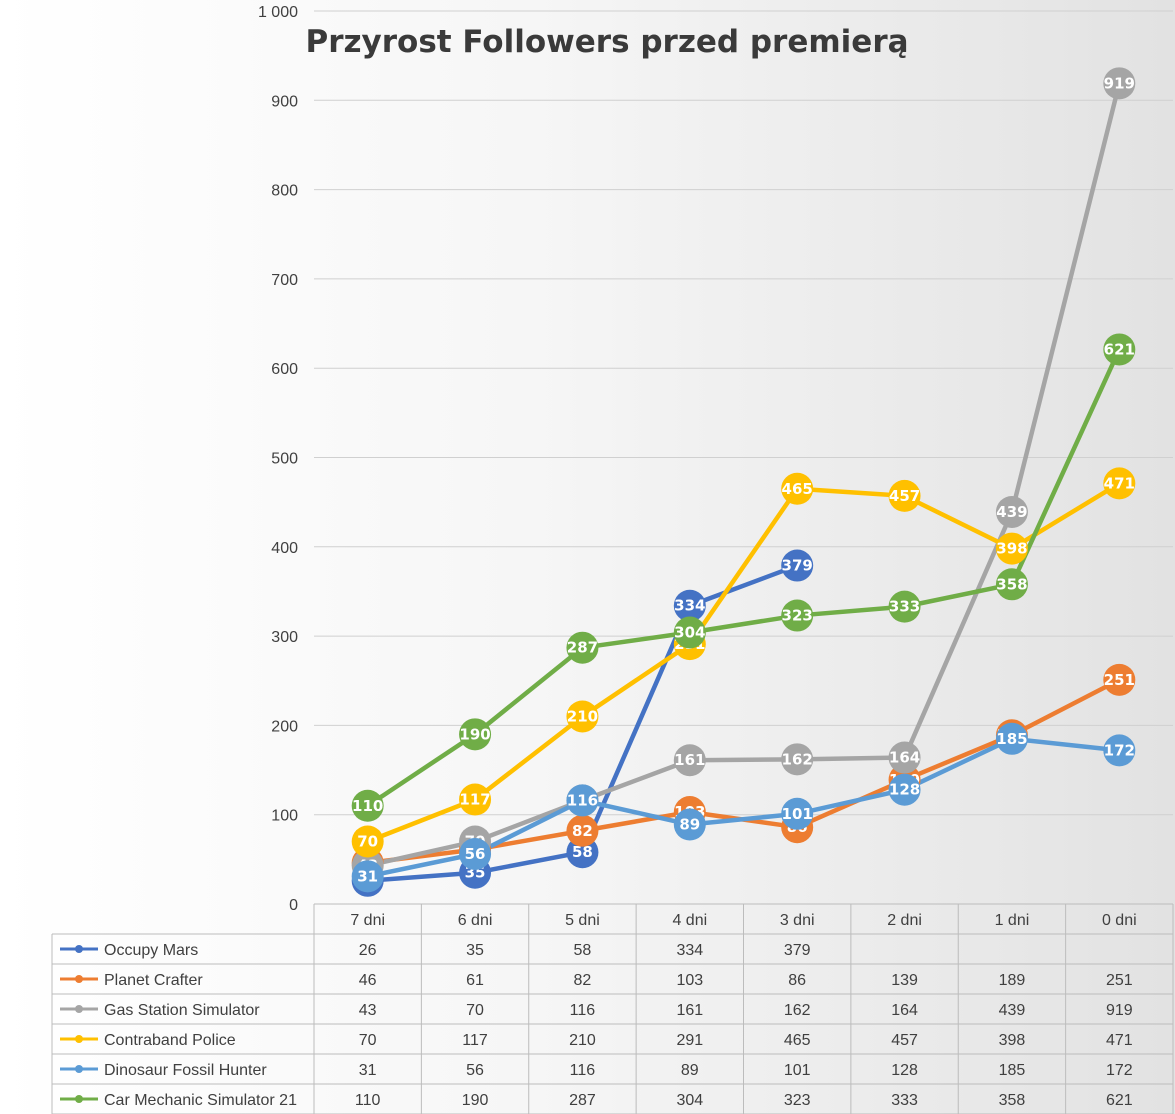  What do you see at coordinates (475, 950) in the screenshot?
I see `table-cell: 35` at bounding box center [475, 950].